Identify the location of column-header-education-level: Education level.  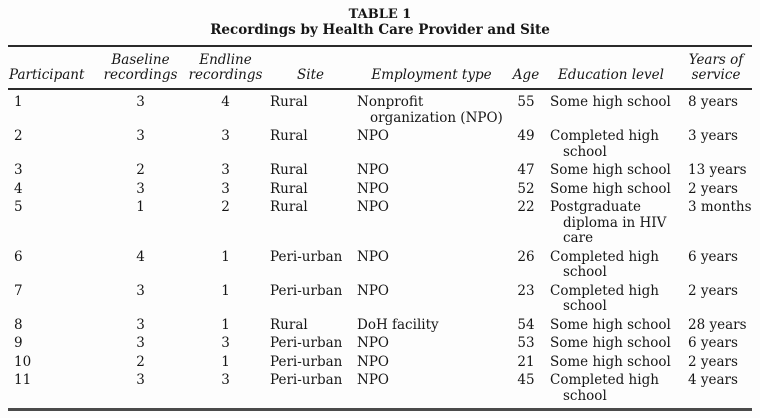
(611, 67).